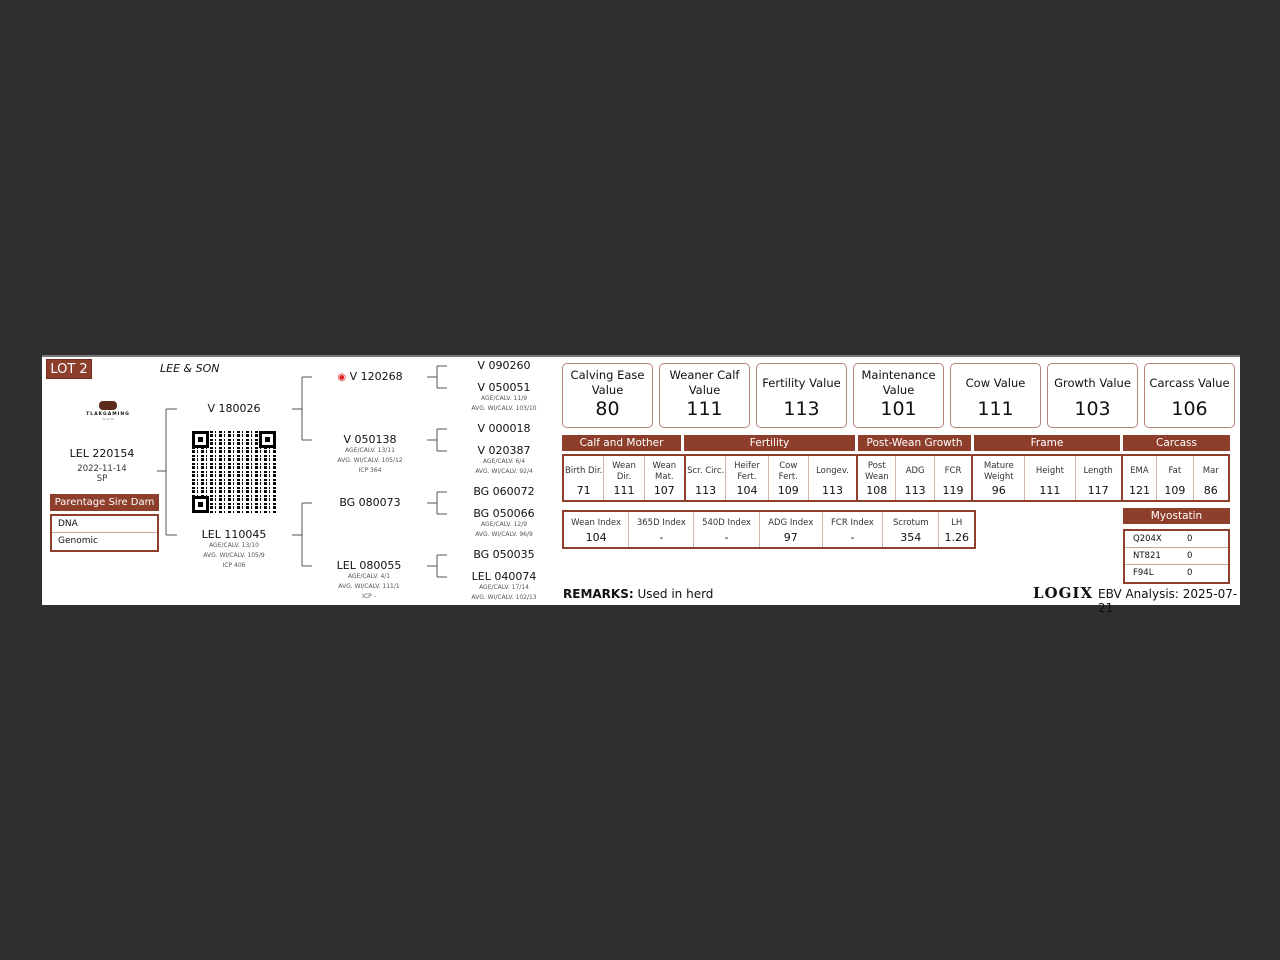  What do you see at coordinates (1143, 573) in the screenshot?
I see `myostatin-key: F94L` at bounding box center [1143, 573].